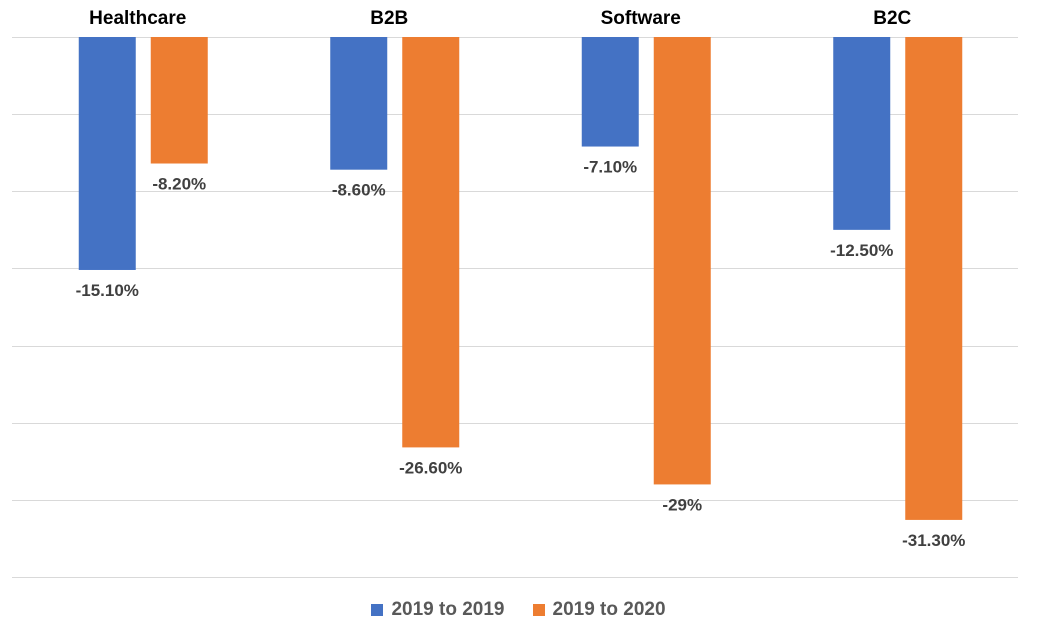 Image resolution: width=1037 pixels, height=635 pixels. I want to click on data-label-series-1: -15.10%, so click(107, 290).